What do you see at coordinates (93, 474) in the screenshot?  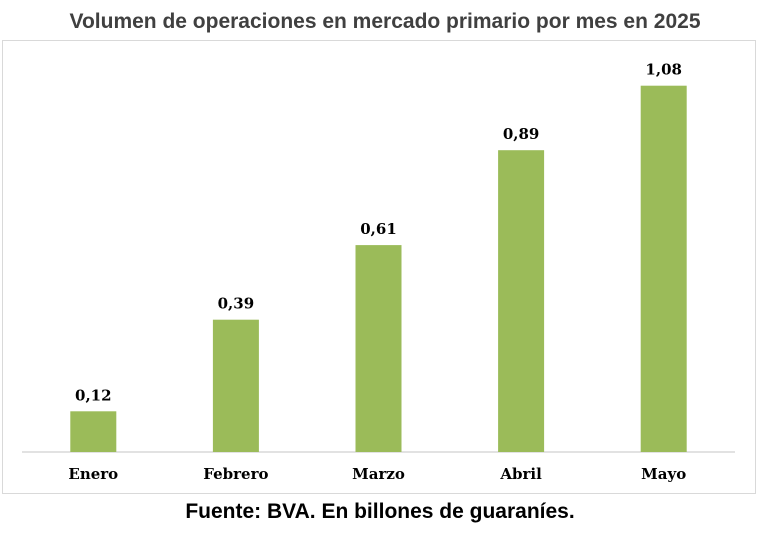 I see `x-tick-label-enero: Enero` at bounding box center [93, 474].